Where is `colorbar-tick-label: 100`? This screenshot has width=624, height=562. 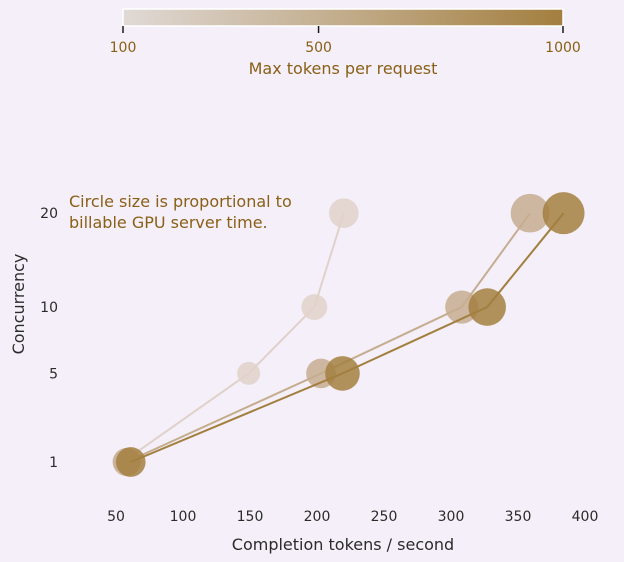 colorbar-tick-label: 100 is located at coordinates (123, 48).